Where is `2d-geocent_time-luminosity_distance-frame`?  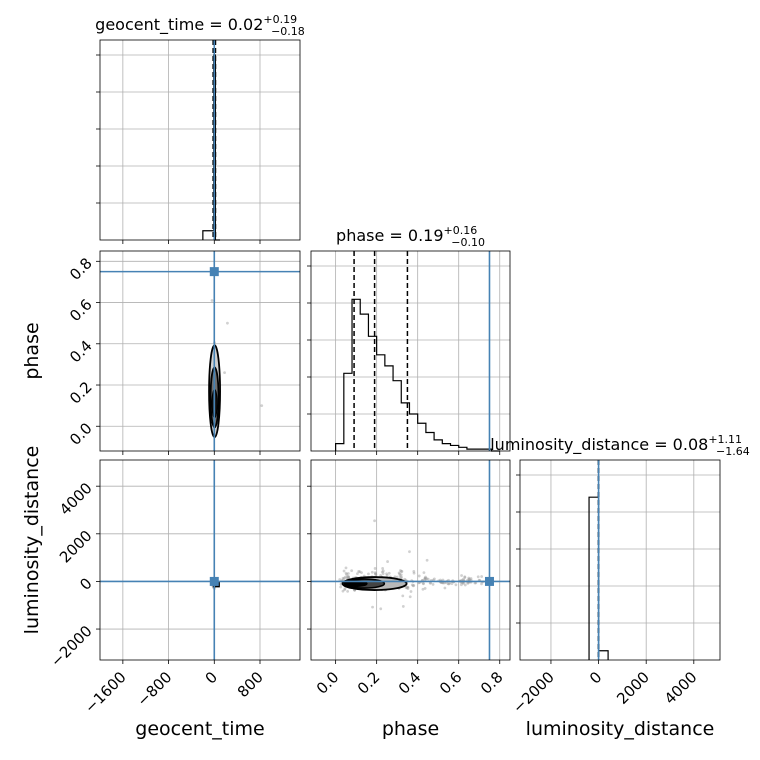 2d-geocent_time-luminosity_distance-frame is located at coordinates (200, 560).